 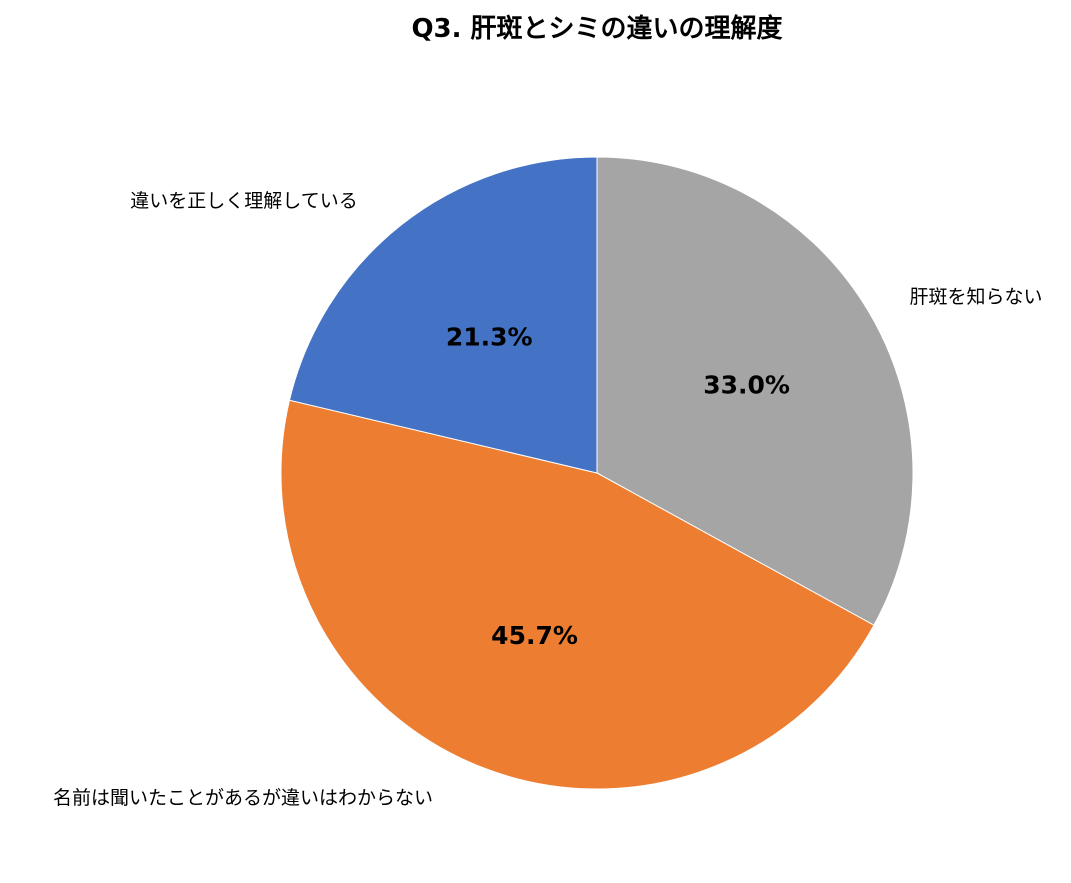 I want to click on chart-title: Q3. 肝斑とシミの違いの理解度, so click(x=596, y=28).